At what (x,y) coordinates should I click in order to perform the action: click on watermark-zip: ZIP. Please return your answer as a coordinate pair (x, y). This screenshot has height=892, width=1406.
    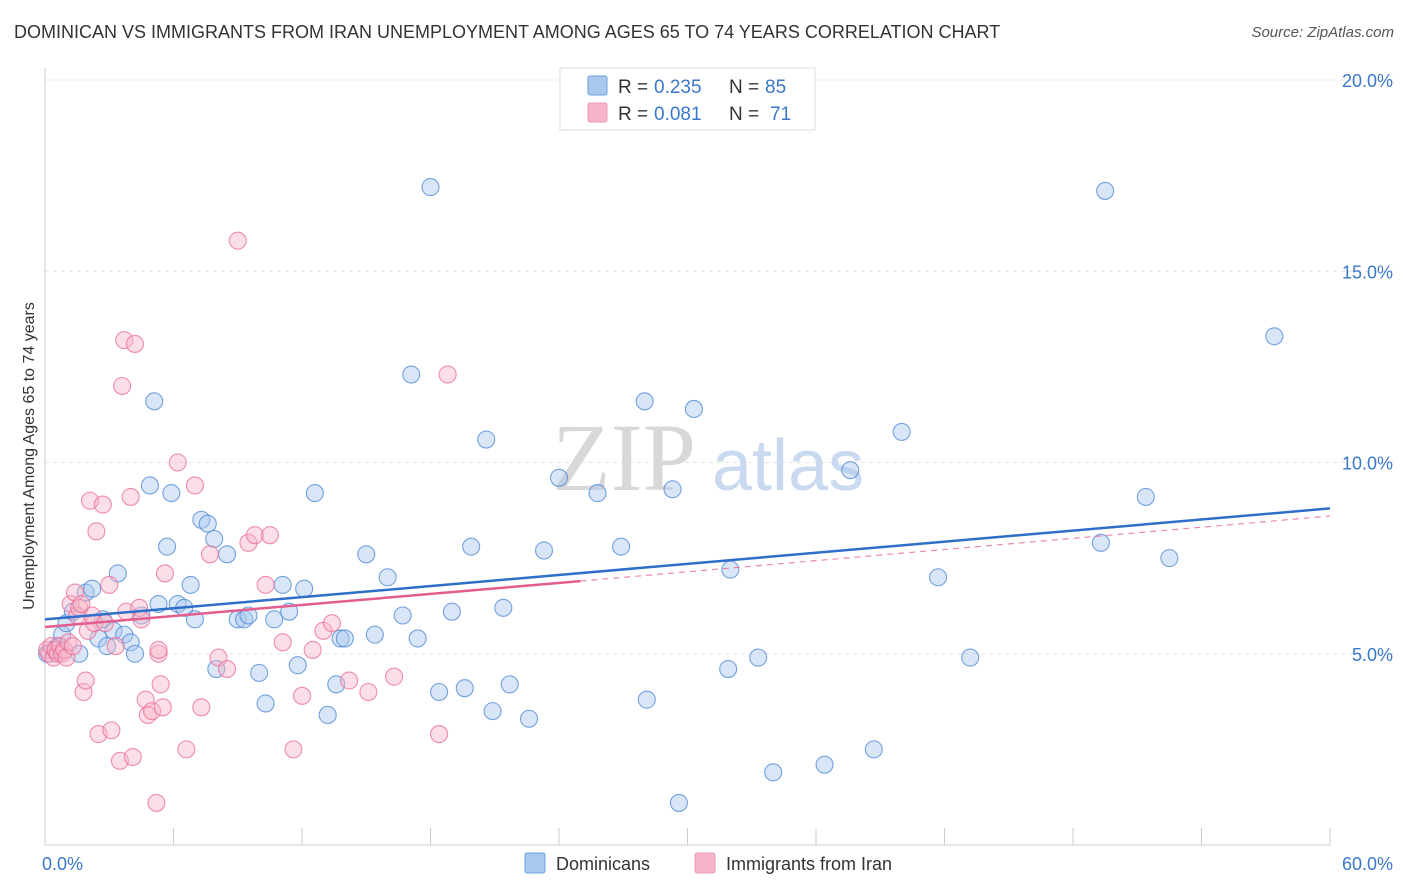
    Looking at the image, I should click on (624, 457).